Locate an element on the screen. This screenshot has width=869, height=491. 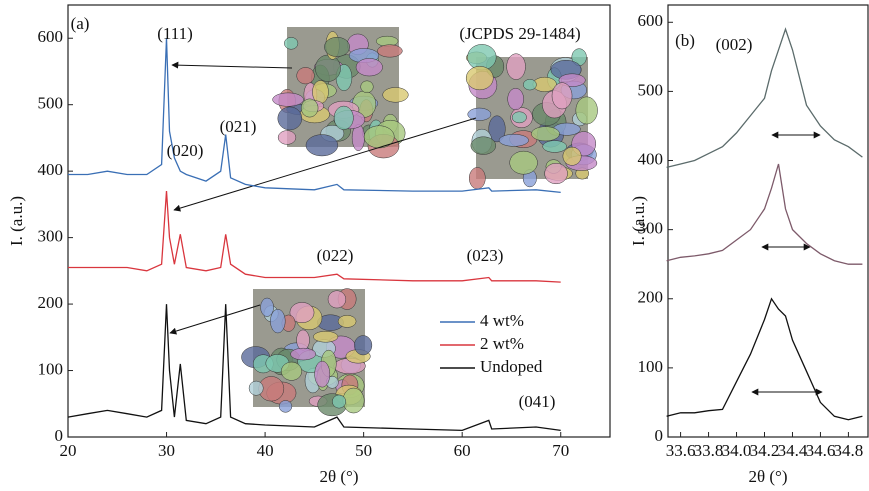
x-tick-label: 20 is located at coordinates (68, 450).